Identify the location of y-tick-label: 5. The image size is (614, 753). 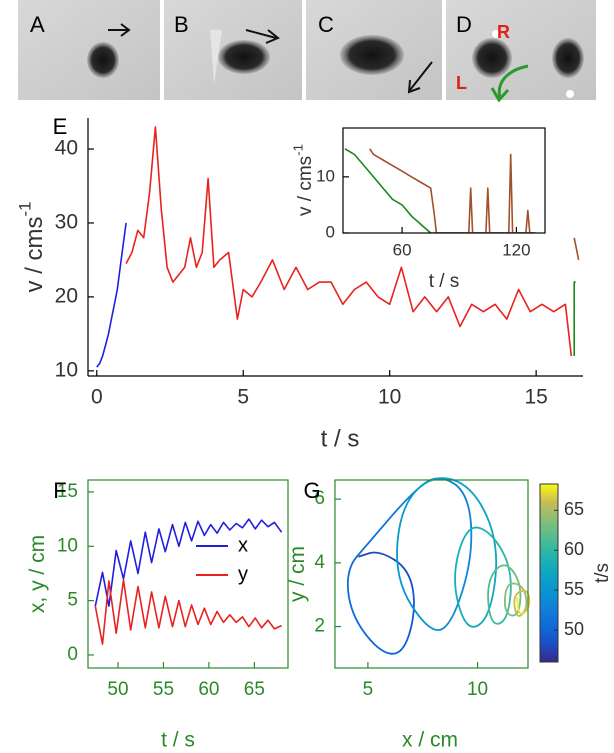
(72, 600).